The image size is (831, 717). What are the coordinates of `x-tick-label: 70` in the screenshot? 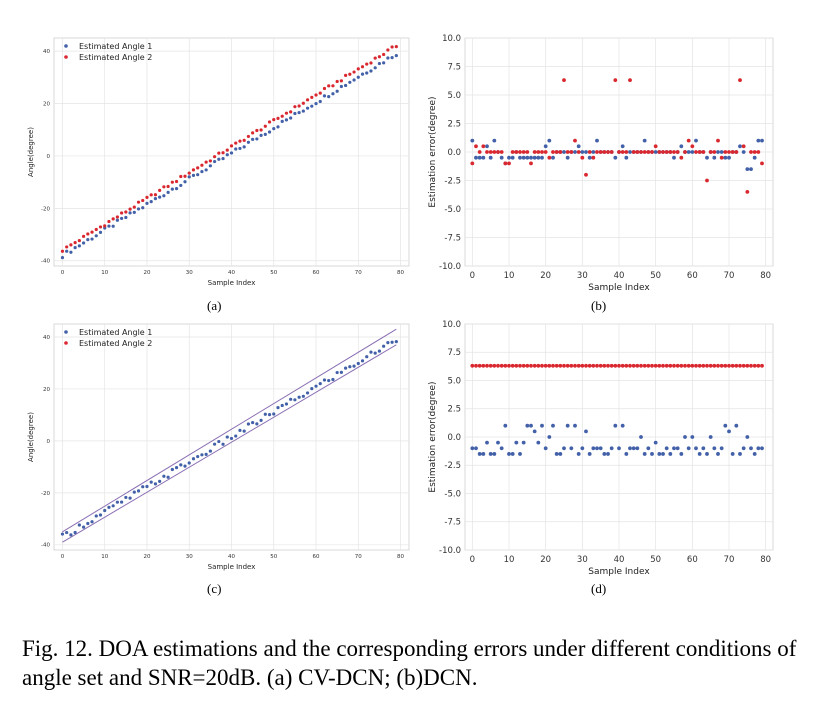 It's located at (729, 276).